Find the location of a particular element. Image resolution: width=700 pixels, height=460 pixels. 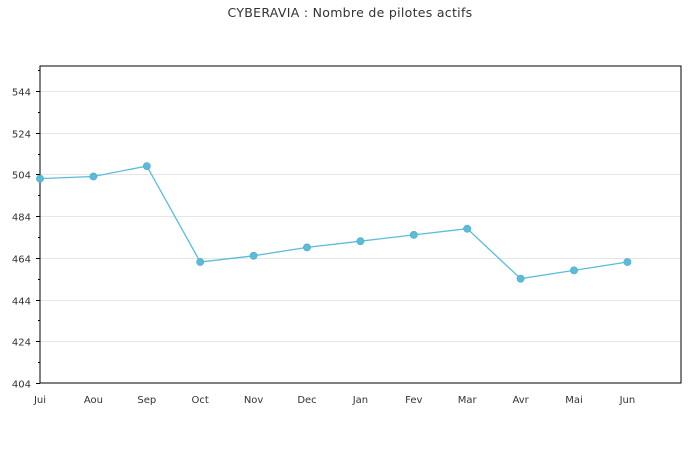

y-tick-label: 444 is located at coordinates (21, 302).